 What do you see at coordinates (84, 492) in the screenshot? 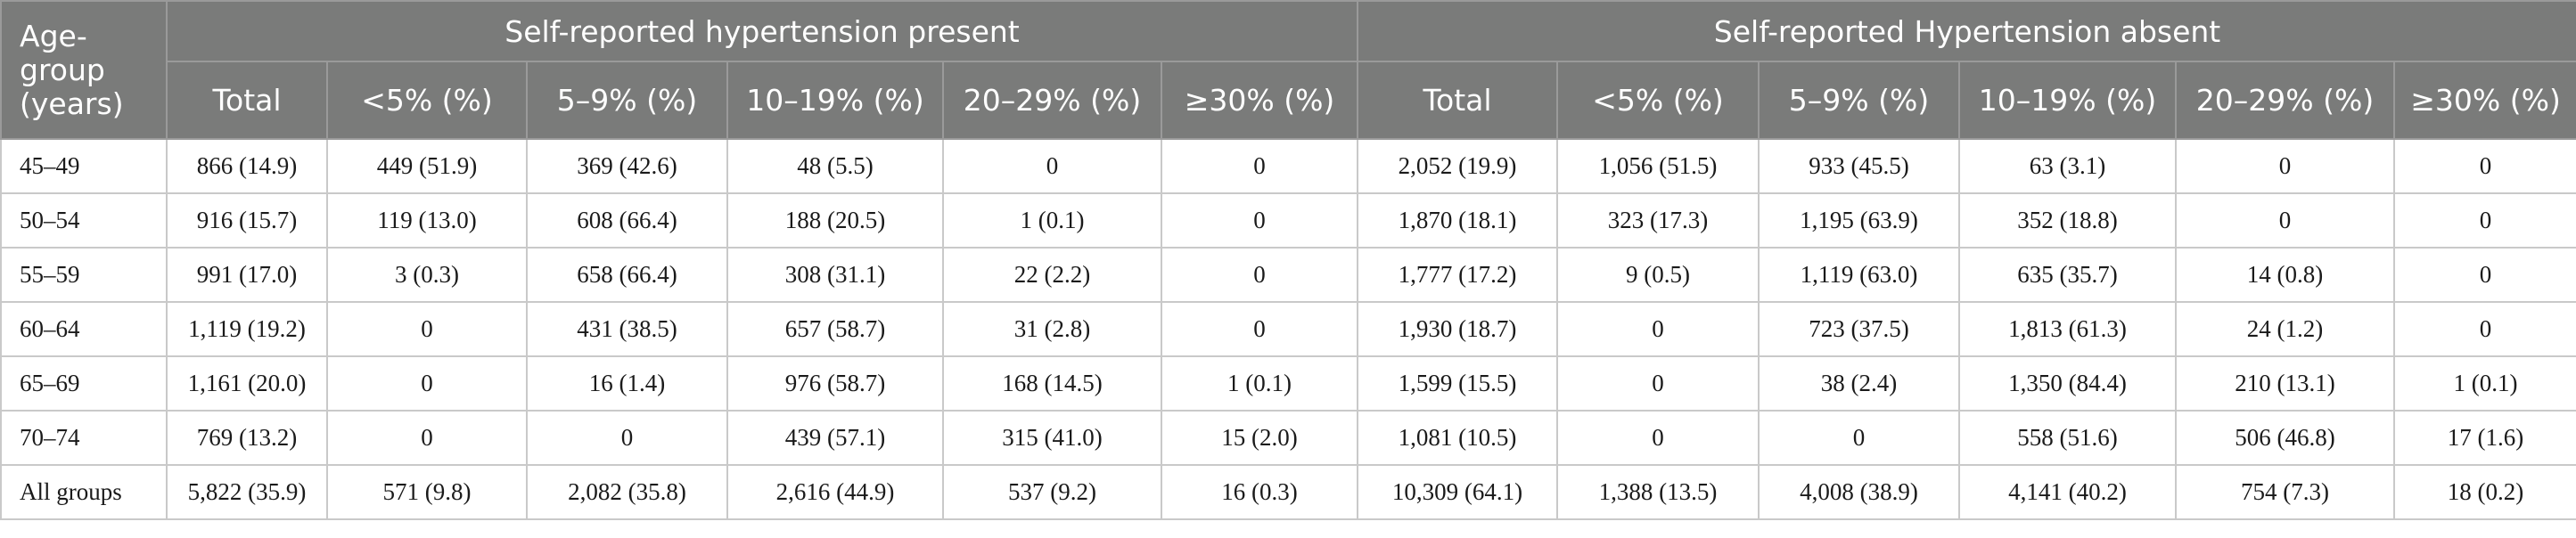
I see `age-group-cell: All groups` at bounding box center [84, 492].